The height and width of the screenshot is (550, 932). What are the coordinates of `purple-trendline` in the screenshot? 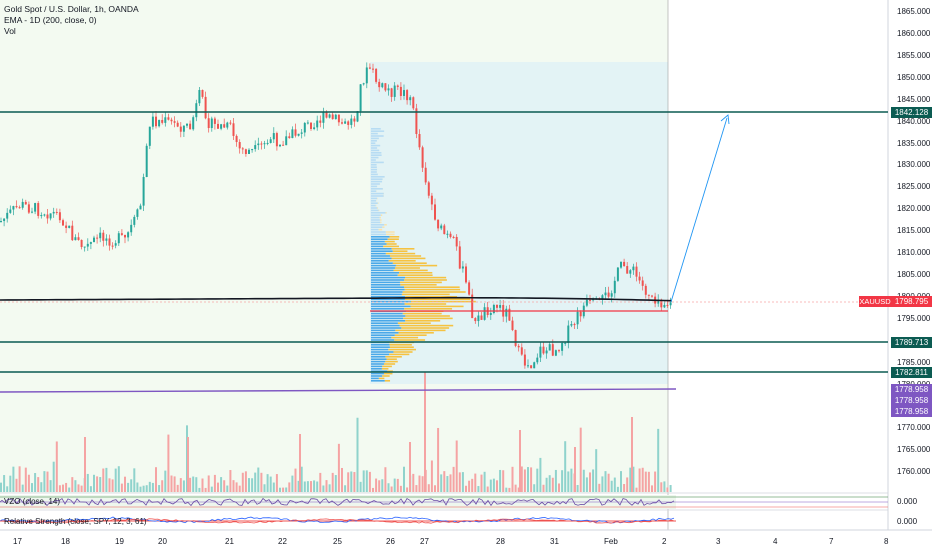 It's located at (338, 390).